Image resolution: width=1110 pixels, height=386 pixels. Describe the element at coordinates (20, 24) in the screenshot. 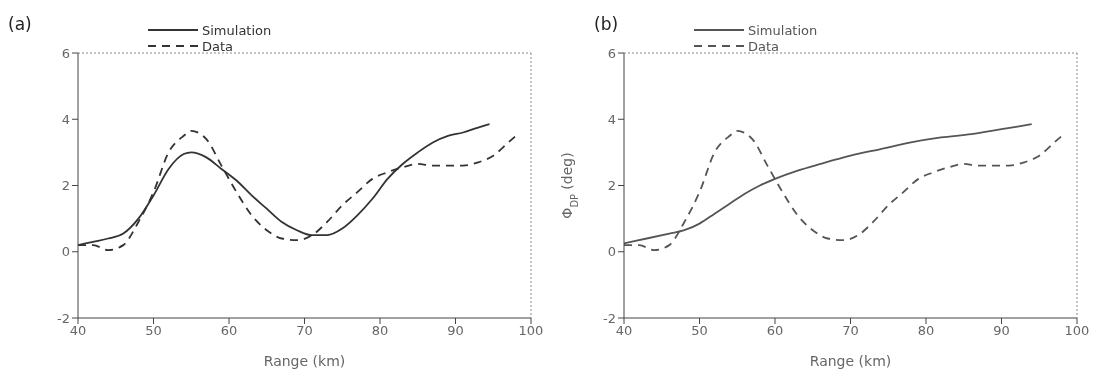

I see `chart-title: (a)` at that location.